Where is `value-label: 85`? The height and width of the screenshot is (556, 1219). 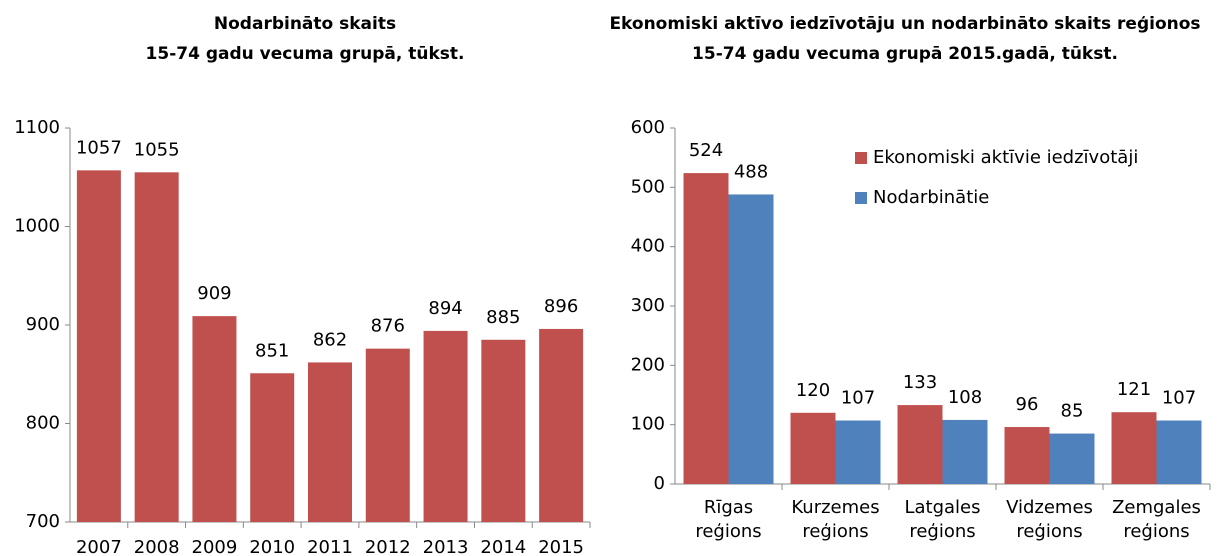
value-label: 85 is located at coordinates (1072, 411).